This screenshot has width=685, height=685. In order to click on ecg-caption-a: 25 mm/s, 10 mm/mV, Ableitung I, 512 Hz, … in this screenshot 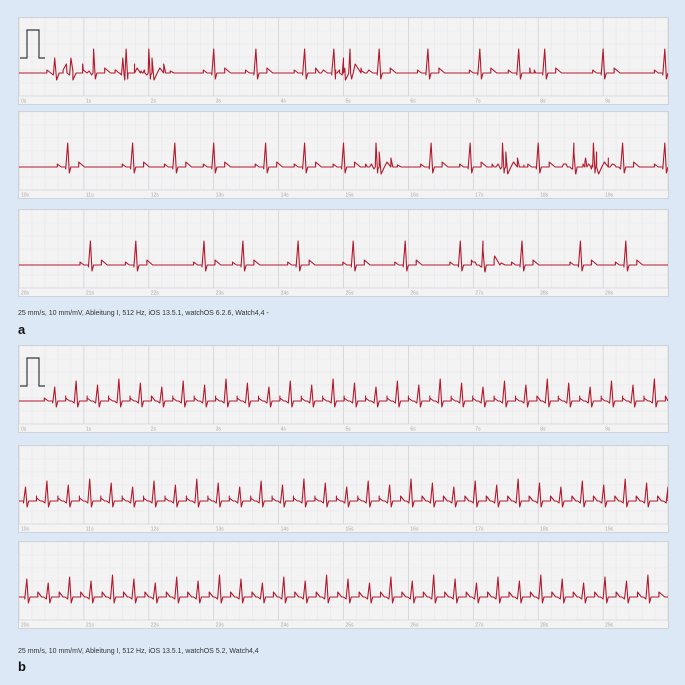, I will do `click(143, 313)`.